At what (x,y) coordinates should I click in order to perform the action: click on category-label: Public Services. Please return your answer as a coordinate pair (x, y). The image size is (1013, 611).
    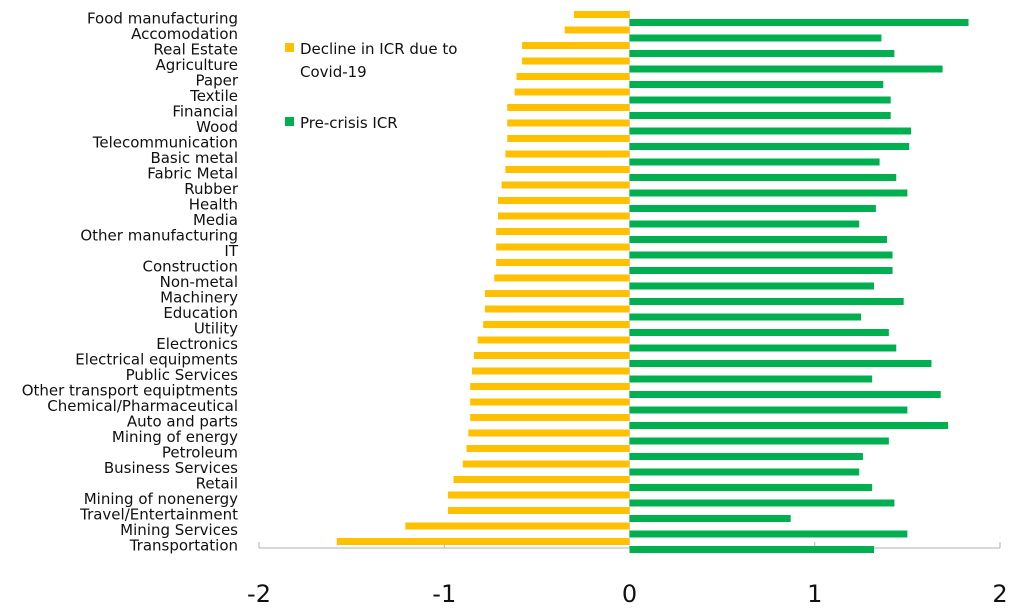
    Looking at the image, I should click on (182, 375).